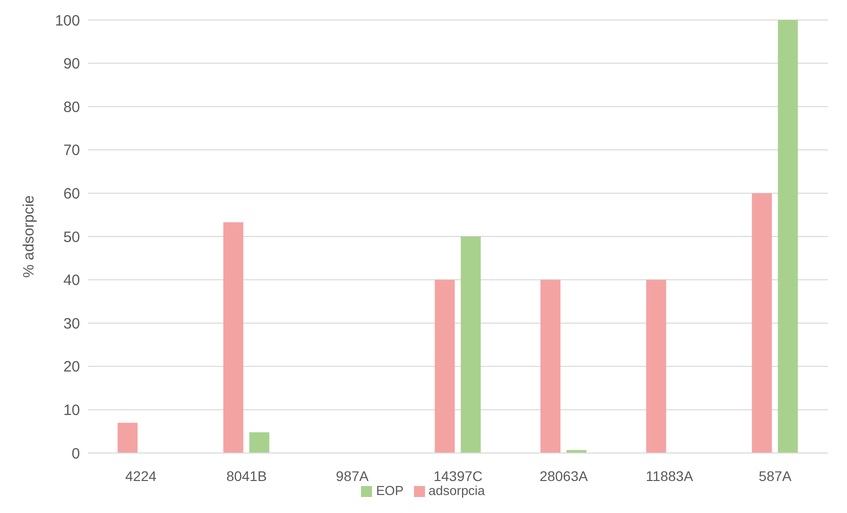 Image resolution: width=847 pixels, height=513 pixels. Describe the element at coordinates (71, 411) in the screenshot. I see `y-tick-label: 10` at that location.